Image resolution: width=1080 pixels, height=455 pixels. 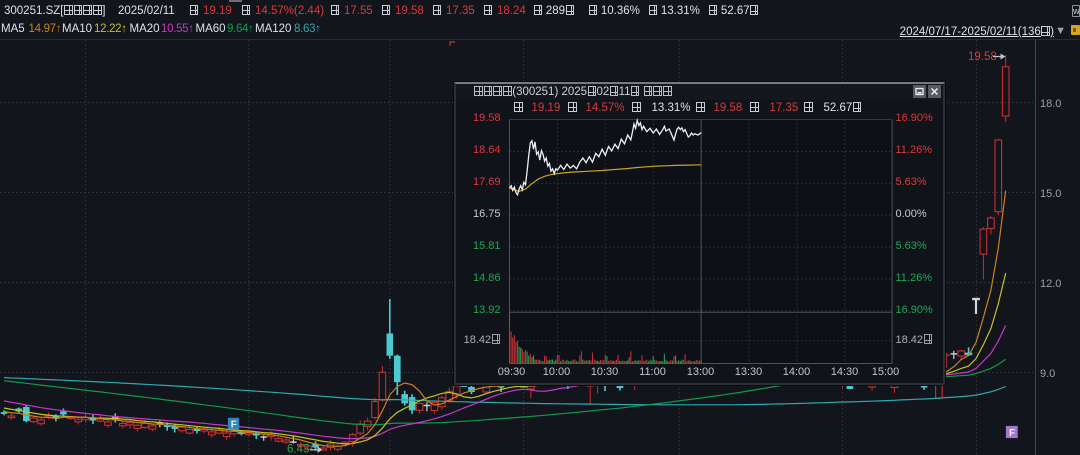 What do you see at coordinates (1047, 374) in the screenshot?
I see `svg-text: 9.0` at bounding box center [1047, 374].